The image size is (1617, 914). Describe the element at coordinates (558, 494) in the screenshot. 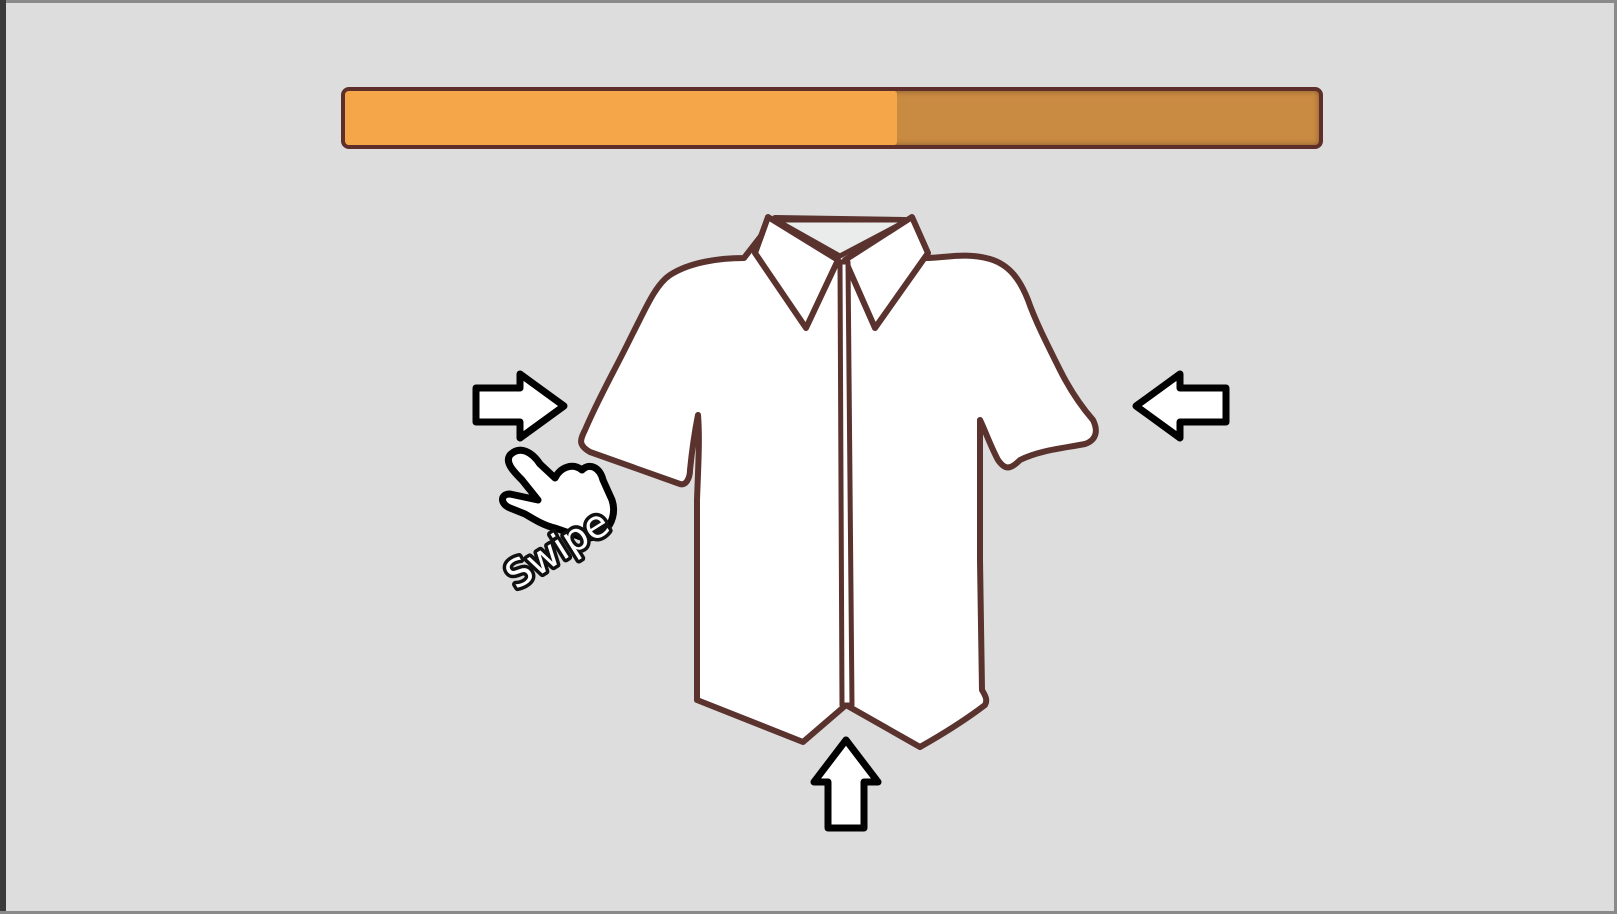

I see `hand-pointer-icon` at that location.